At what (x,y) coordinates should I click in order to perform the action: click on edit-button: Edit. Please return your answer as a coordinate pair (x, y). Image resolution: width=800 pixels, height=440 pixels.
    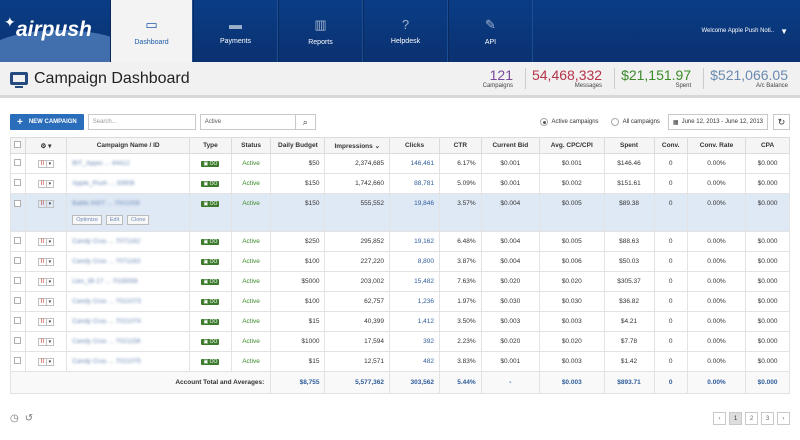
    Looking at the image, I should click on (114, 220).